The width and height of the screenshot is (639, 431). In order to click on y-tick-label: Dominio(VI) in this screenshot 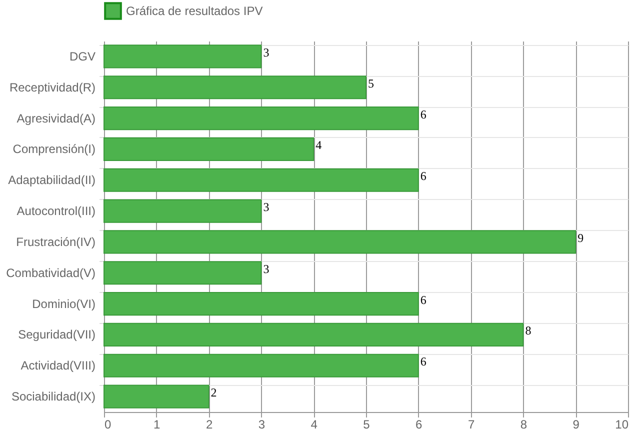, I will do `click(64, 303)`.